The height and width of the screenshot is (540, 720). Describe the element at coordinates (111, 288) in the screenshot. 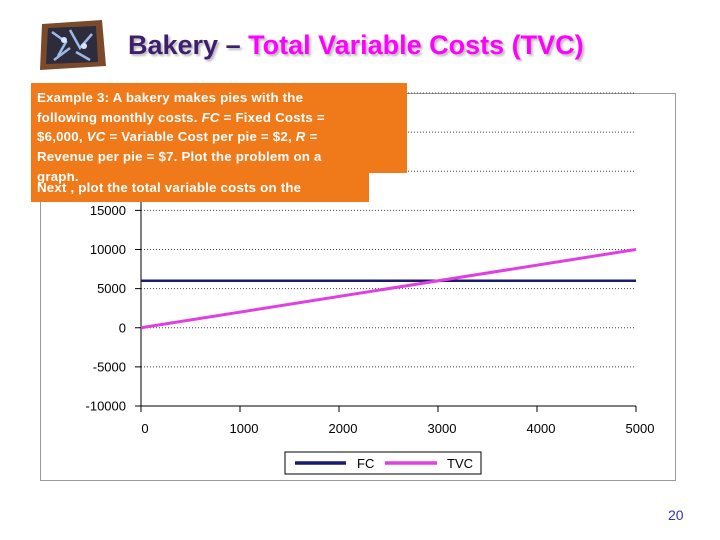

I see `y-tick-label: 5000` at that location.